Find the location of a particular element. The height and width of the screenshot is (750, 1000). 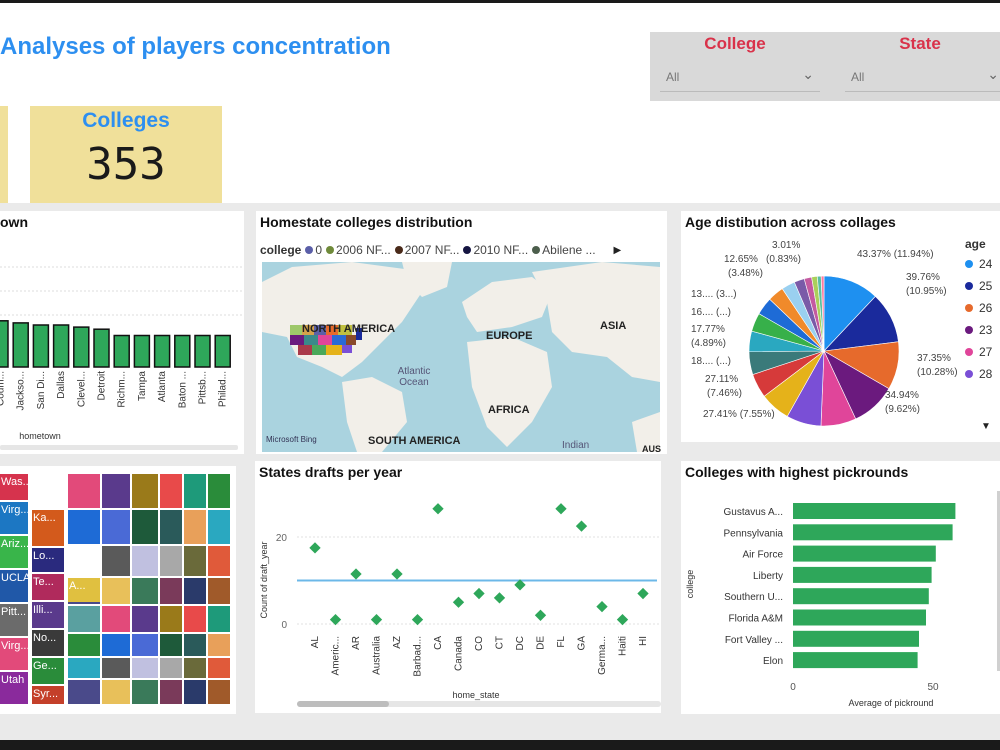

x-tick-label: AZ is located at coordinates (397, 642).